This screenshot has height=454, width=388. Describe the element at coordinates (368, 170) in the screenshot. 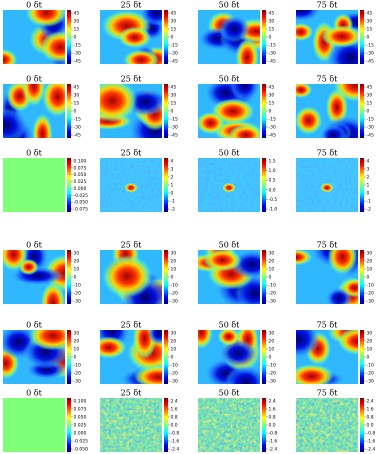

I see `colorbar-tick-label: 3` at that location.